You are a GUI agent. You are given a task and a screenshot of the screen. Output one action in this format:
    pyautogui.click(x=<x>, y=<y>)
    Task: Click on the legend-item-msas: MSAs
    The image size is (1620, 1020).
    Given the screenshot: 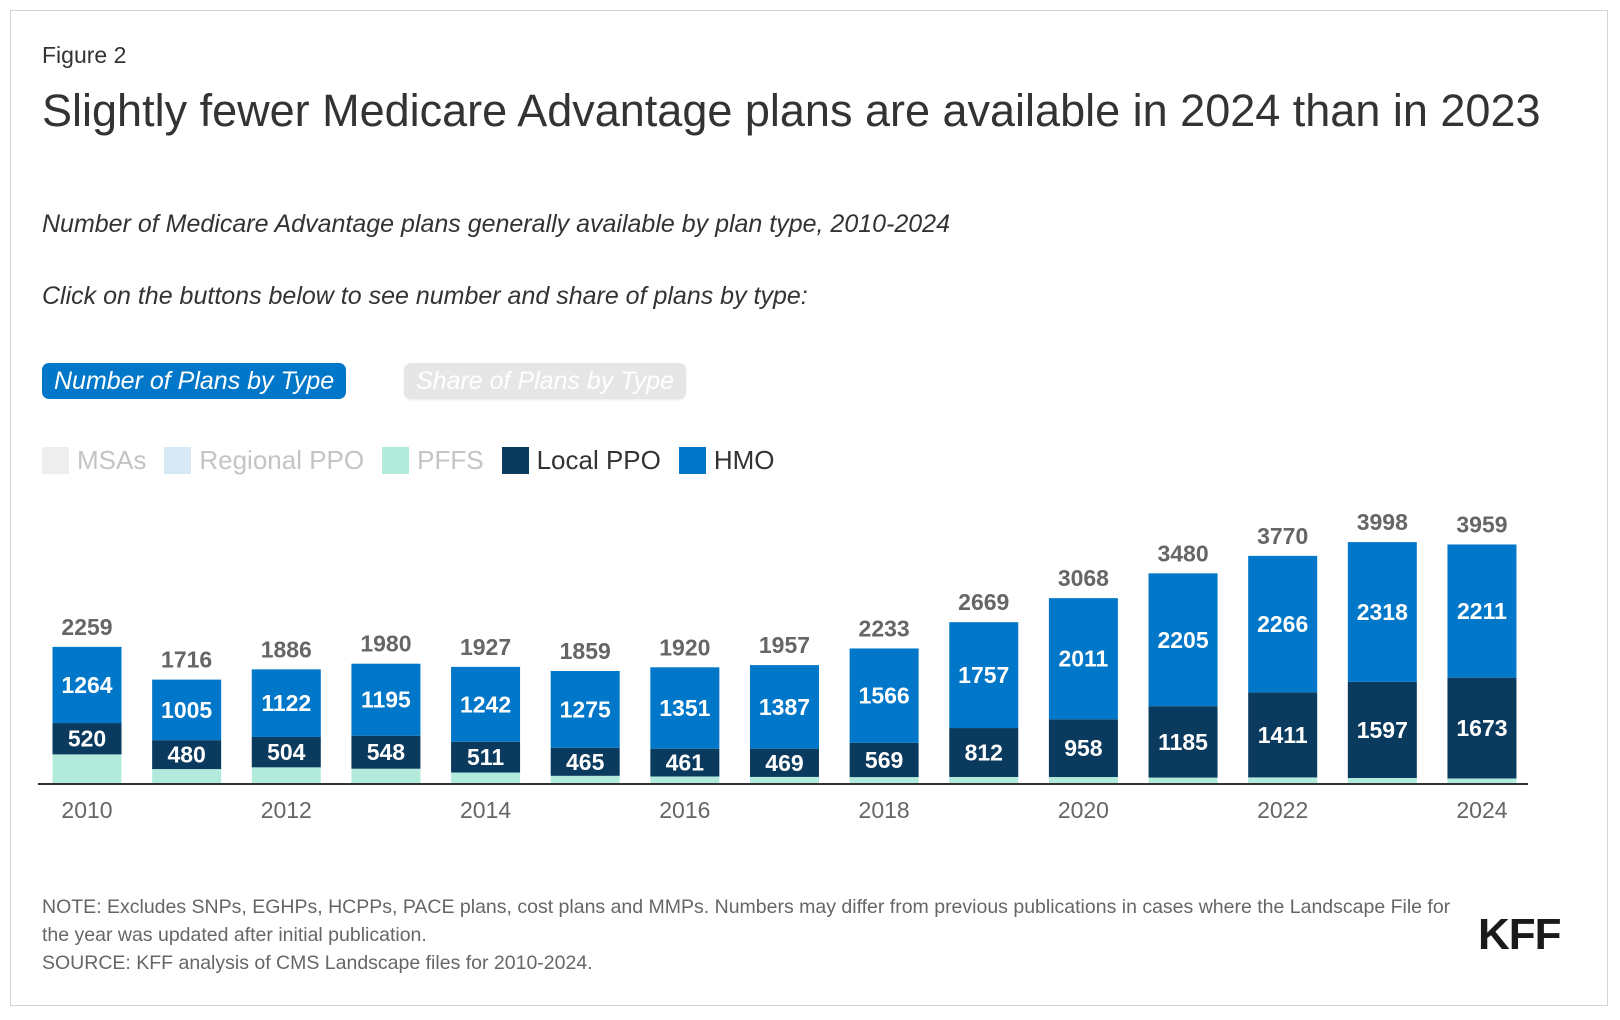 What is the action you would take?
    pyautogui.click(x=94, y=460)
    